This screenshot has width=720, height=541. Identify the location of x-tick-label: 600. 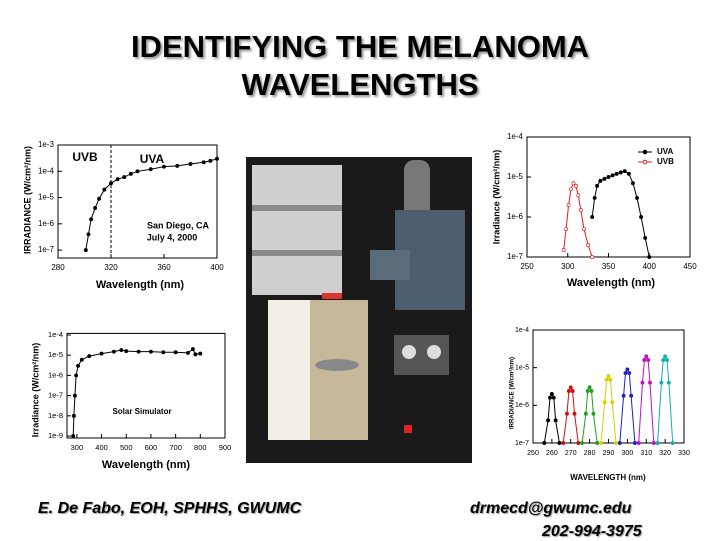
(151, 447).